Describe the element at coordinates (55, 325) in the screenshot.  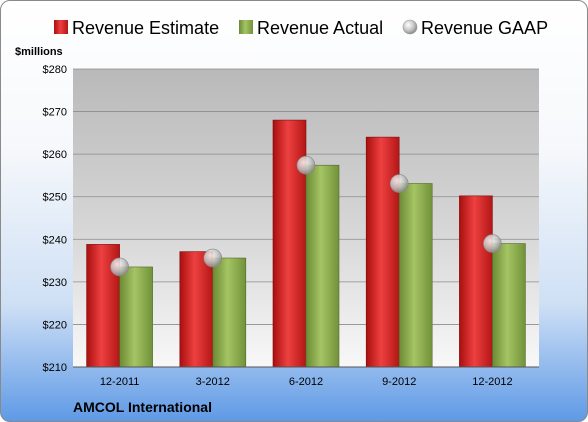
I see `y-tick-label: $220` at that location.